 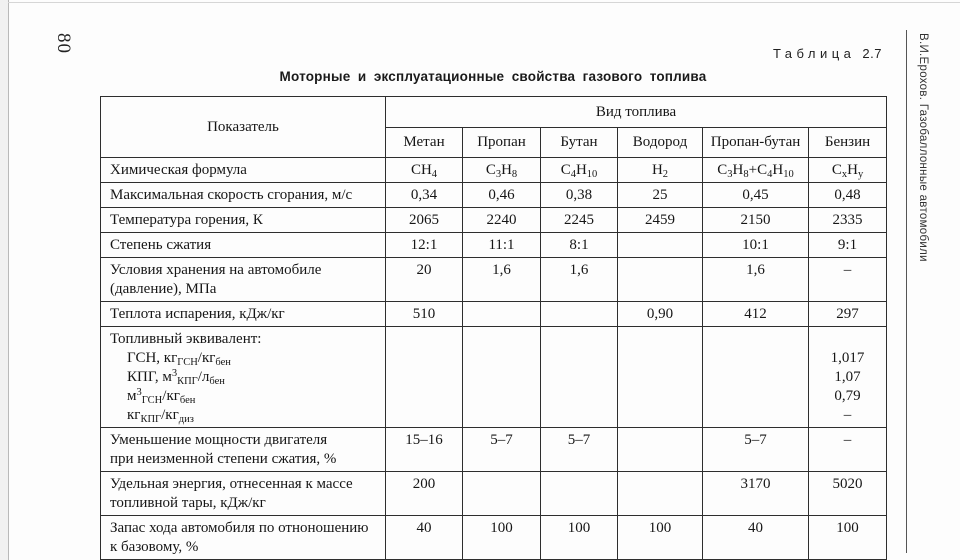 What do you see at coordinates (872, 53) in the screenshot?
I see `table-reference-number: 2.7` at bounding box center [872, 53].